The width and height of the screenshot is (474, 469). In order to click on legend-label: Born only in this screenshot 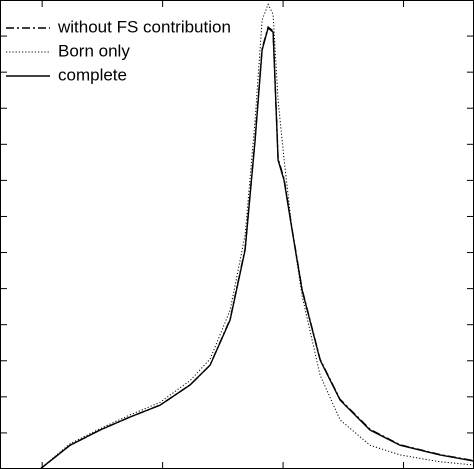, I will do `click(94, 50)`.